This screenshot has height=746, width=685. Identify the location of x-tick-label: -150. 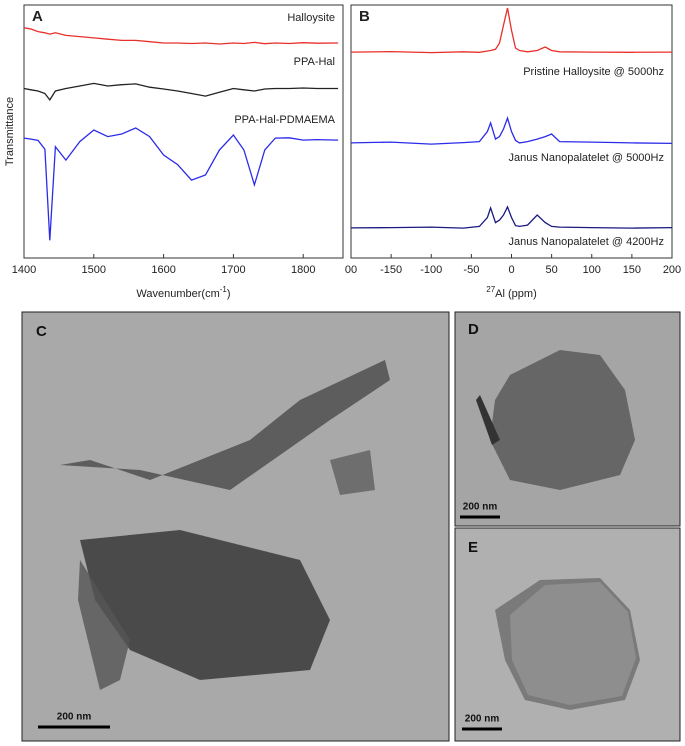
(391, 270).